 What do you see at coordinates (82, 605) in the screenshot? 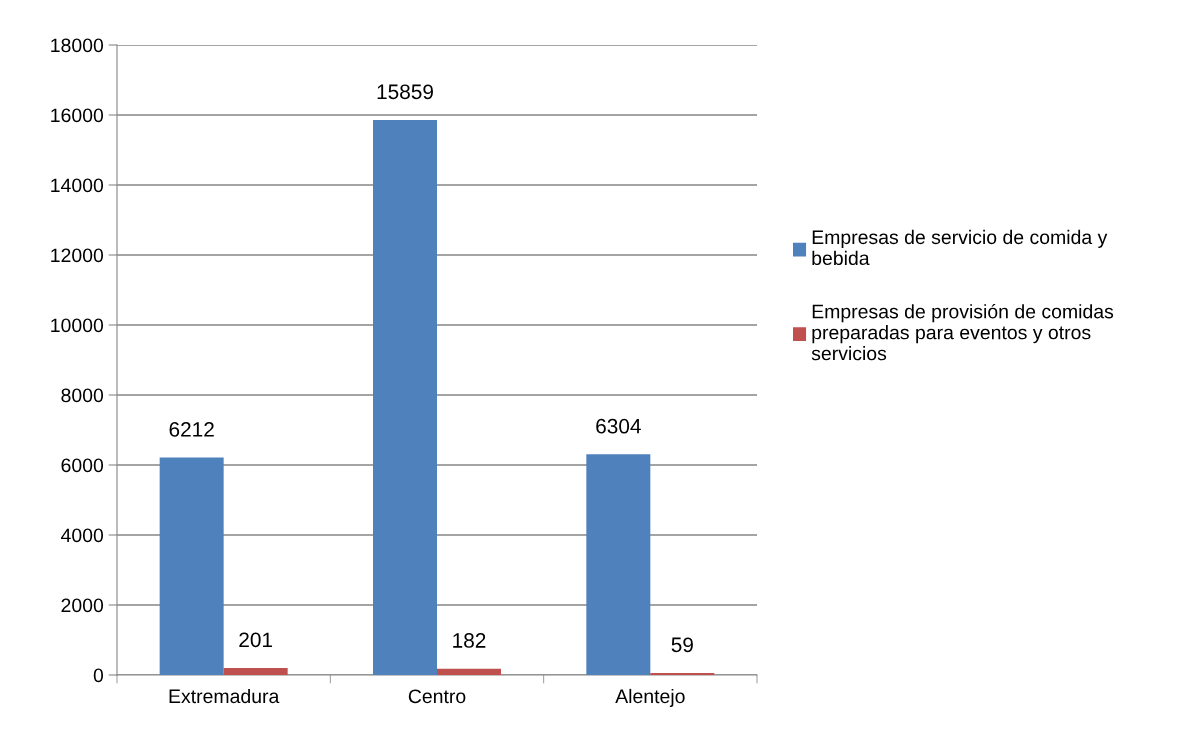
I see `y-tick-label: 2000` at bounding box center [82, 605].